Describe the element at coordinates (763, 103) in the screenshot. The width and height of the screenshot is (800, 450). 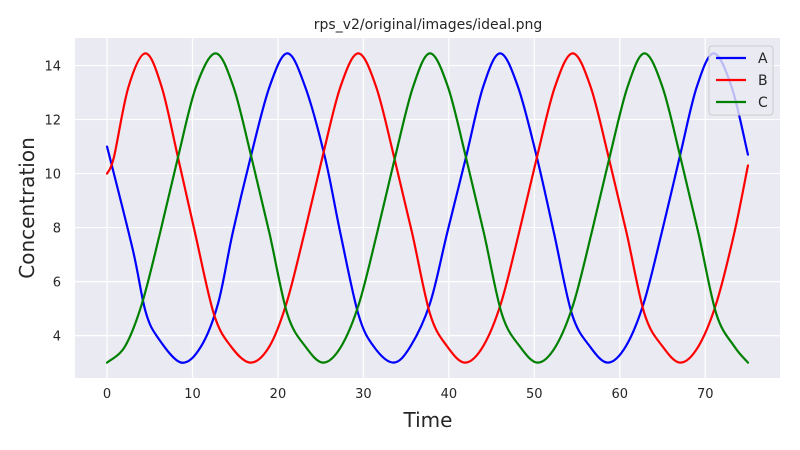
I see `legend-label-C: C` at that location.